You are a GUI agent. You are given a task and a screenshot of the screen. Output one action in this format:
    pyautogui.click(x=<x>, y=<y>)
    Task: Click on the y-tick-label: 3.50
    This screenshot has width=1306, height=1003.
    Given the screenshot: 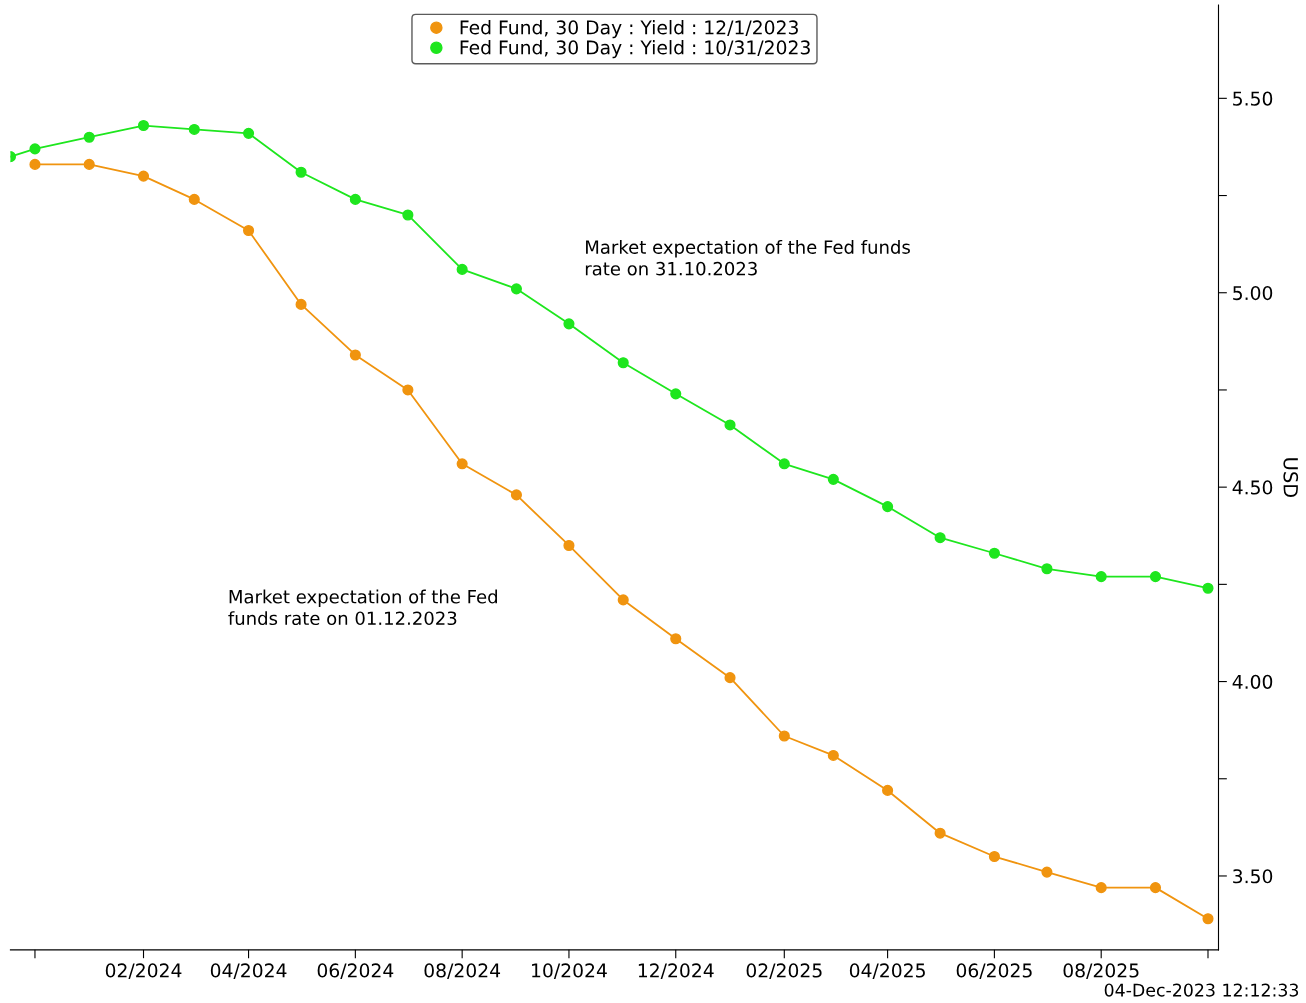 What is the action you would take?
    pyautogui.click(x=1253, y=876)
    